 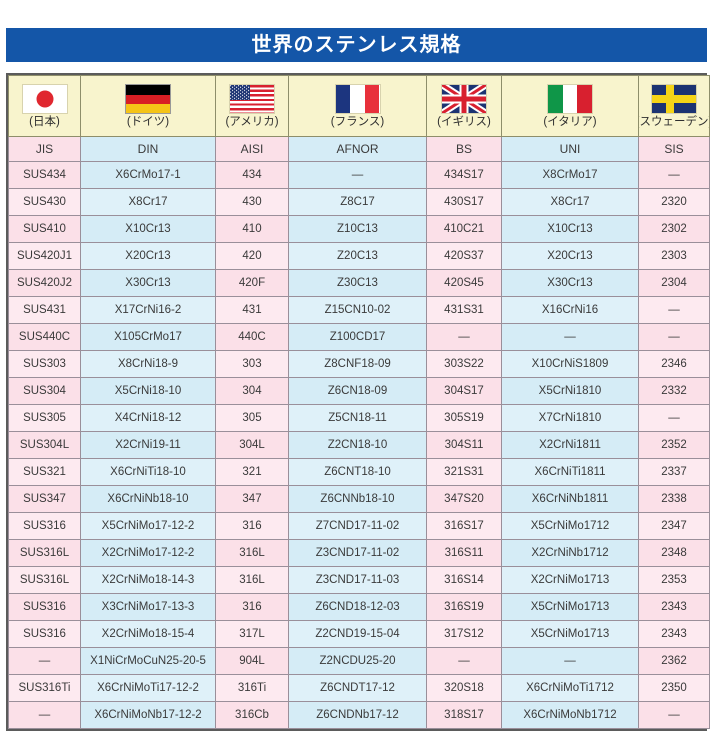 What do you see at coordinates (252, 149) in the screenshot?
I see `column-header-aisi: AISI` at bounding box center [252, 149].